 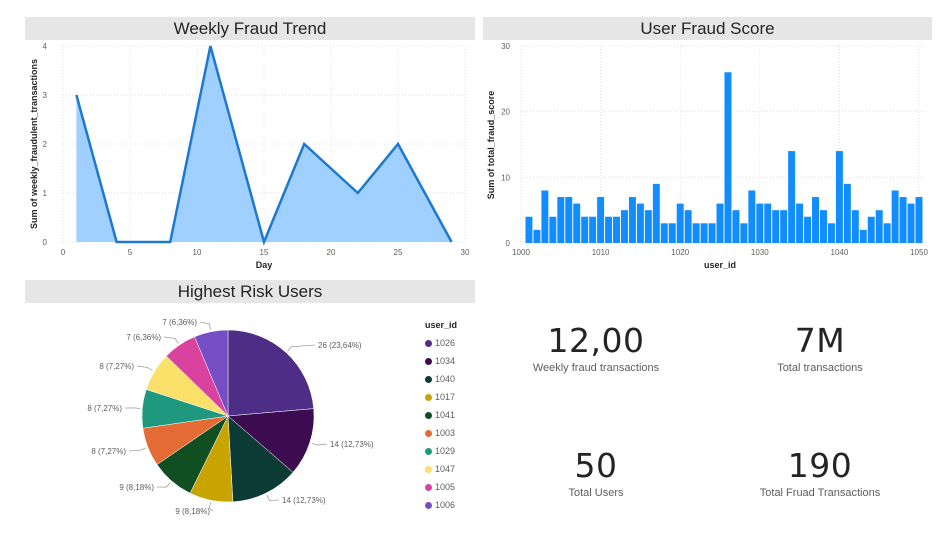 What do you see at coordinates (820, 473) in the screenshot?
I see `card-total-fraud-transactions: 190 Total Fruad Transactions` at bounding box center [820, 473].